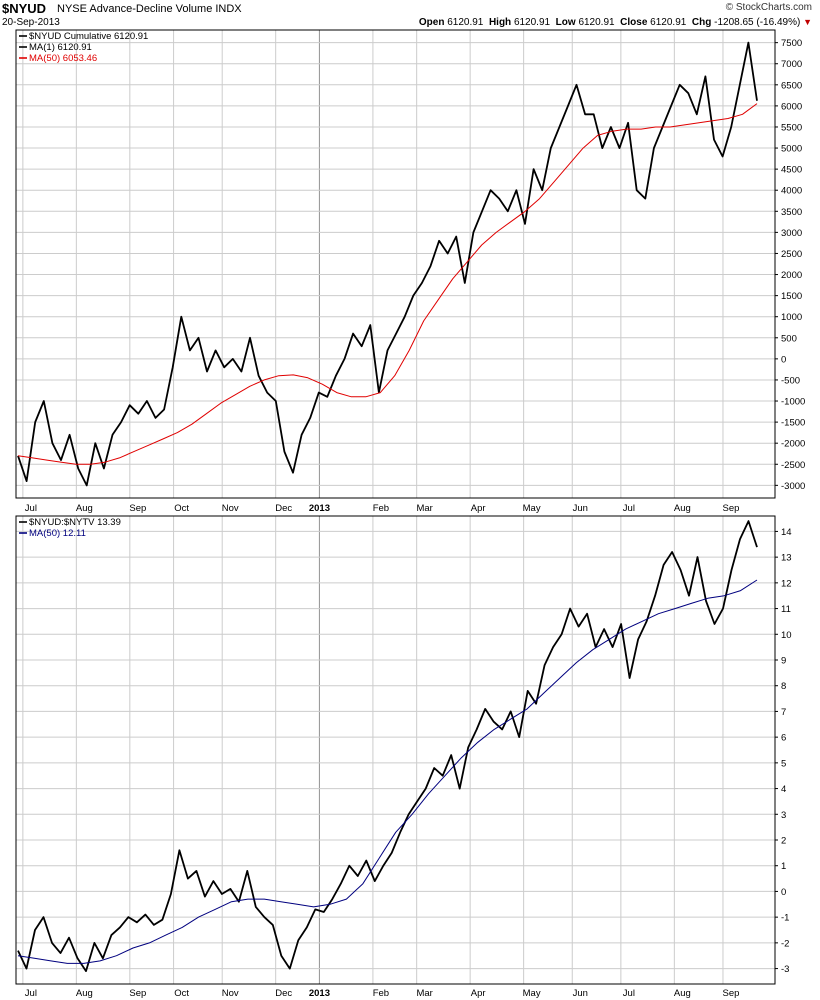 Image resolution: width=820 pixels, height=1000 pixels. I want to click on y-tick-label: -2000, so click(793, 444).